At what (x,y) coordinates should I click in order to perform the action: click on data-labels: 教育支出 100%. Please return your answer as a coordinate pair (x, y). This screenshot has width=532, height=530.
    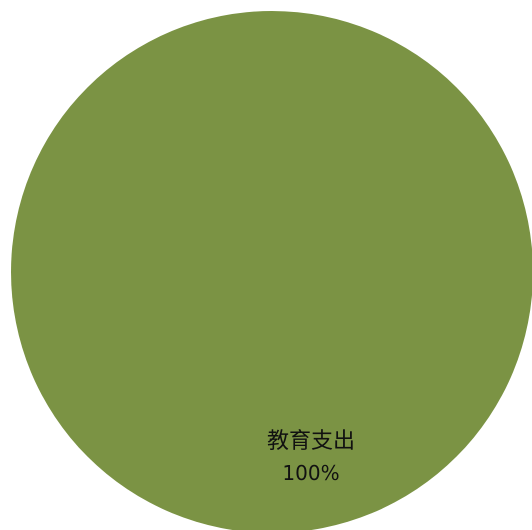
    Looking at the image, I should click on (311, 457).